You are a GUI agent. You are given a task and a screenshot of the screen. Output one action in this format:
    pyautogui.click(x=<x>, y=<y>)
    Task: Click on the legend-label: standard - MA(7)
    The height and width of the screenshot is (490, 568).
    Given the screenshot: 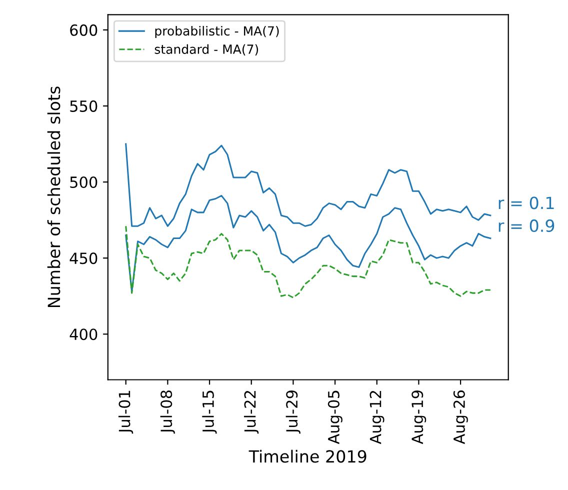 What is the action you would take?
    pyautogui.click(x=206, y=50)
    